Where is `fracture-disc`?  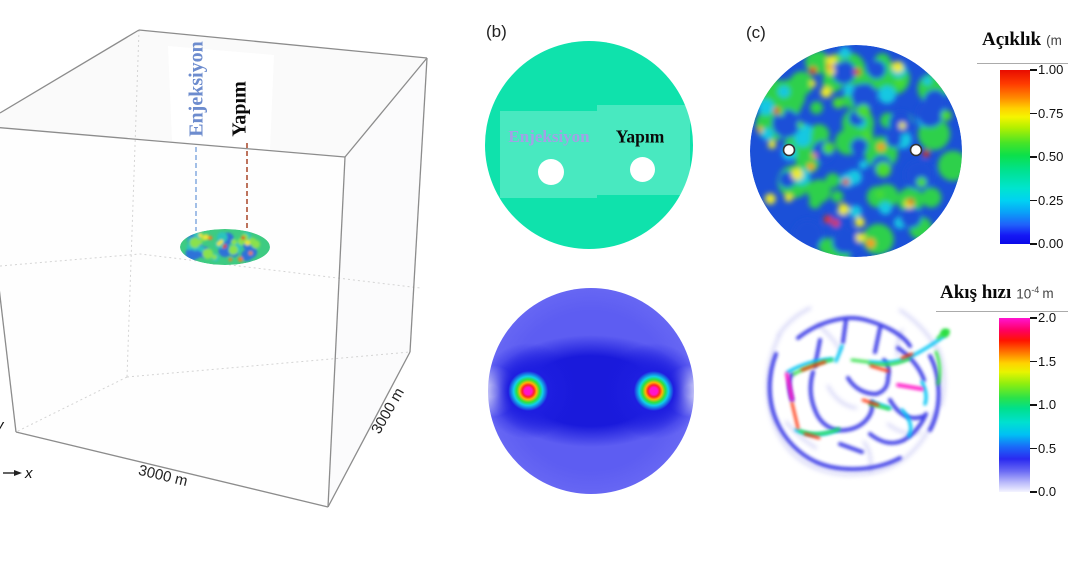
fracture-disc is located at coordinates (225, 247).